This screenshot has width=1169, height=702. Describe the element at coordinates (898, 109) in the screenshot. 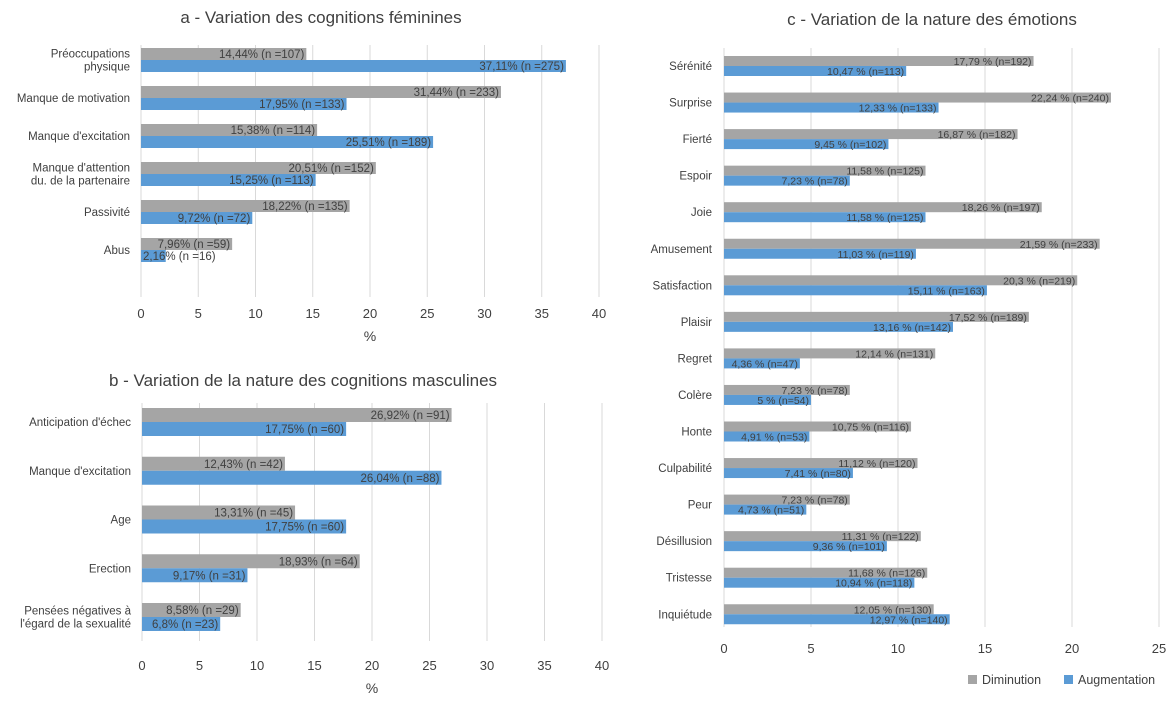

I see `data-label-augmentation-1: 12,33 % (n=133)` at that location.